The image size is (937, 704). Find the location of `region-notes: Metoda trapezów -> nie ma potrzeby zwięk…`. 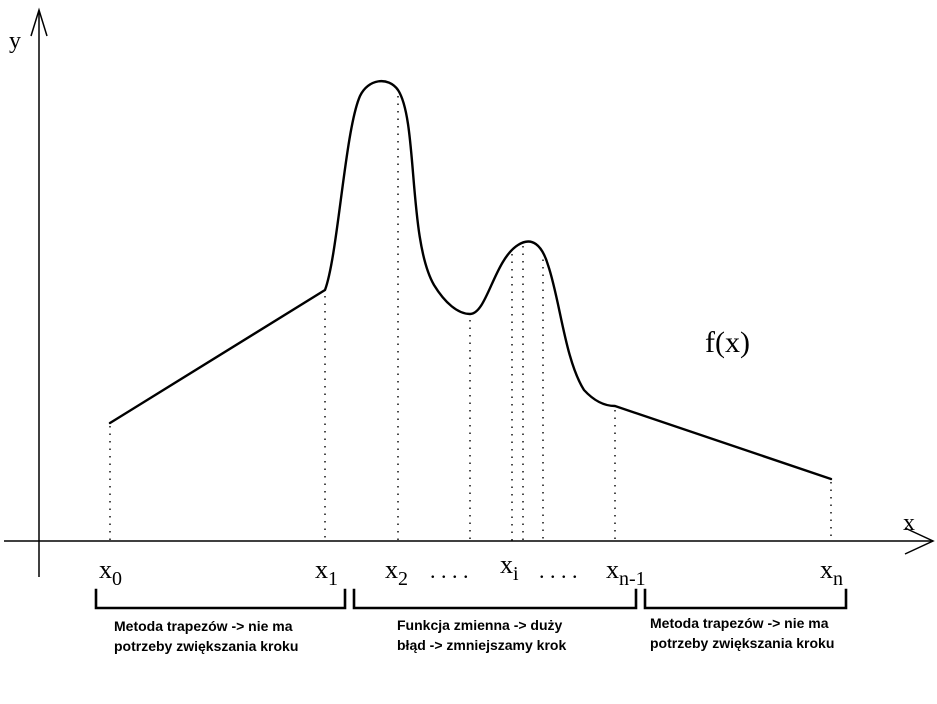

region-notes: Metoda trapezów -> nie ma potrzeby zwięk… is located at coordinates (474, 634).